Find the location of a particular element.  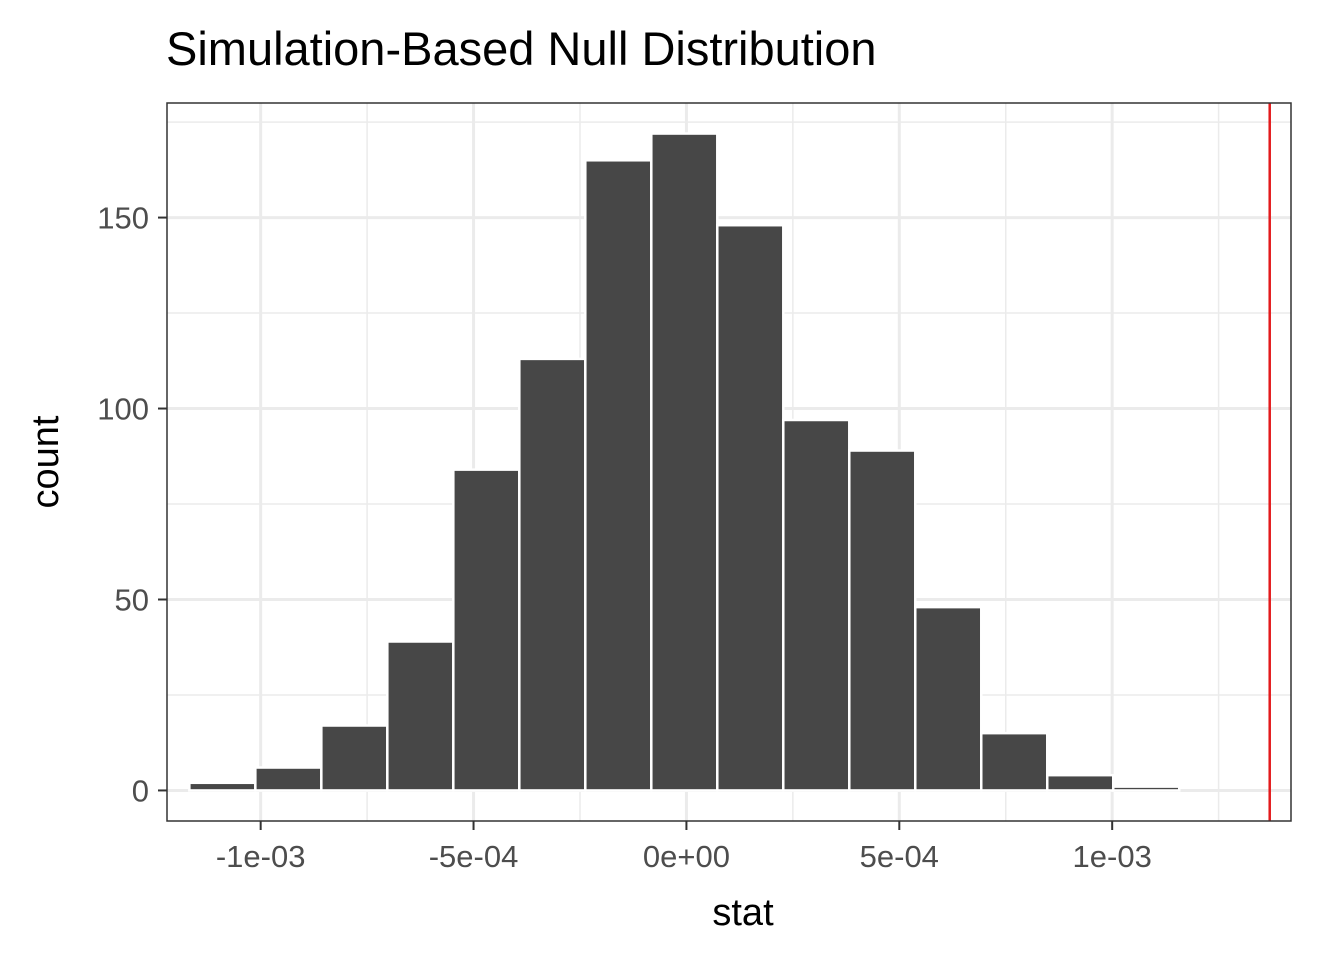

x-tick-label: 0e+00 is located at coordinates (686, 856).